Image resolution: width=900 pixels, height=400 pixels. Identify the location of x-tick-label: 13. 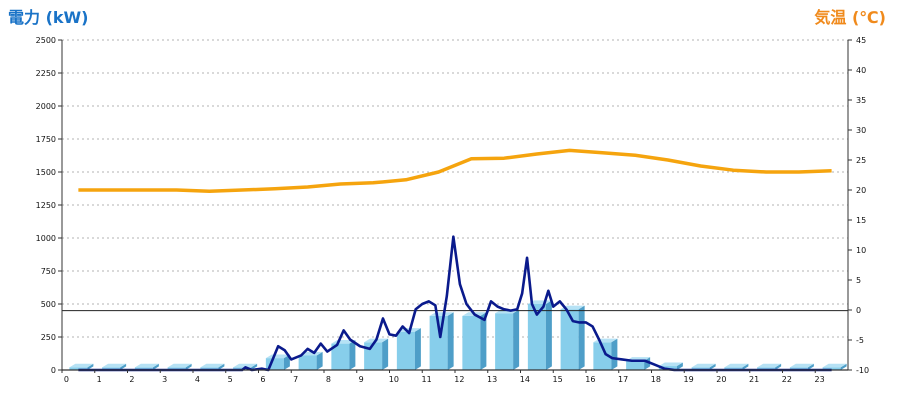
(492, 379).